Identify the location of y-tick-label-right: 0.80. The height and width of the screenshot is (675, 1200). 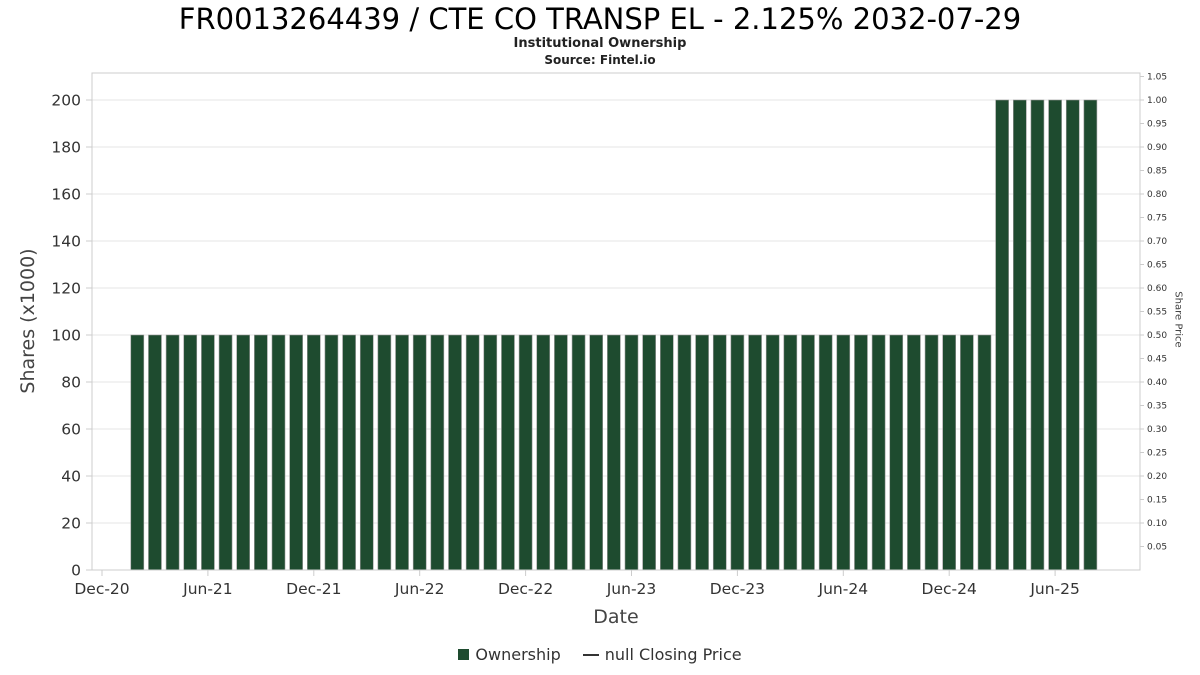
(1157, 195).